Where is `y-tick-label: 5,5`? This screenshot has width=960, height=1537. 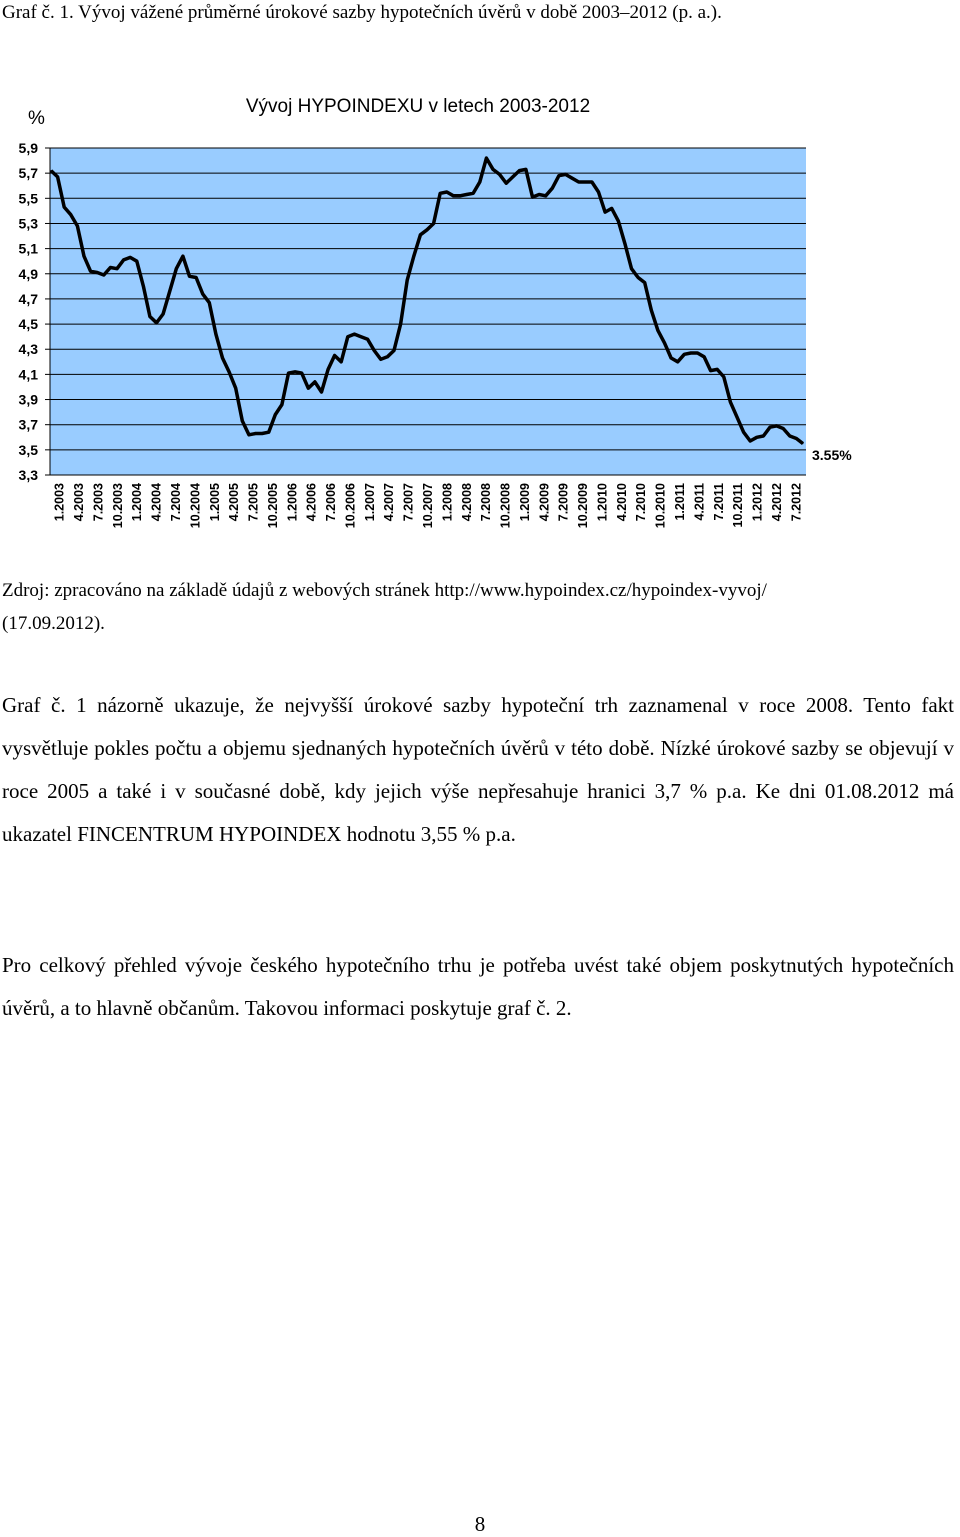 y-tick-label: 5,5 is located at coordinates (29, 198).